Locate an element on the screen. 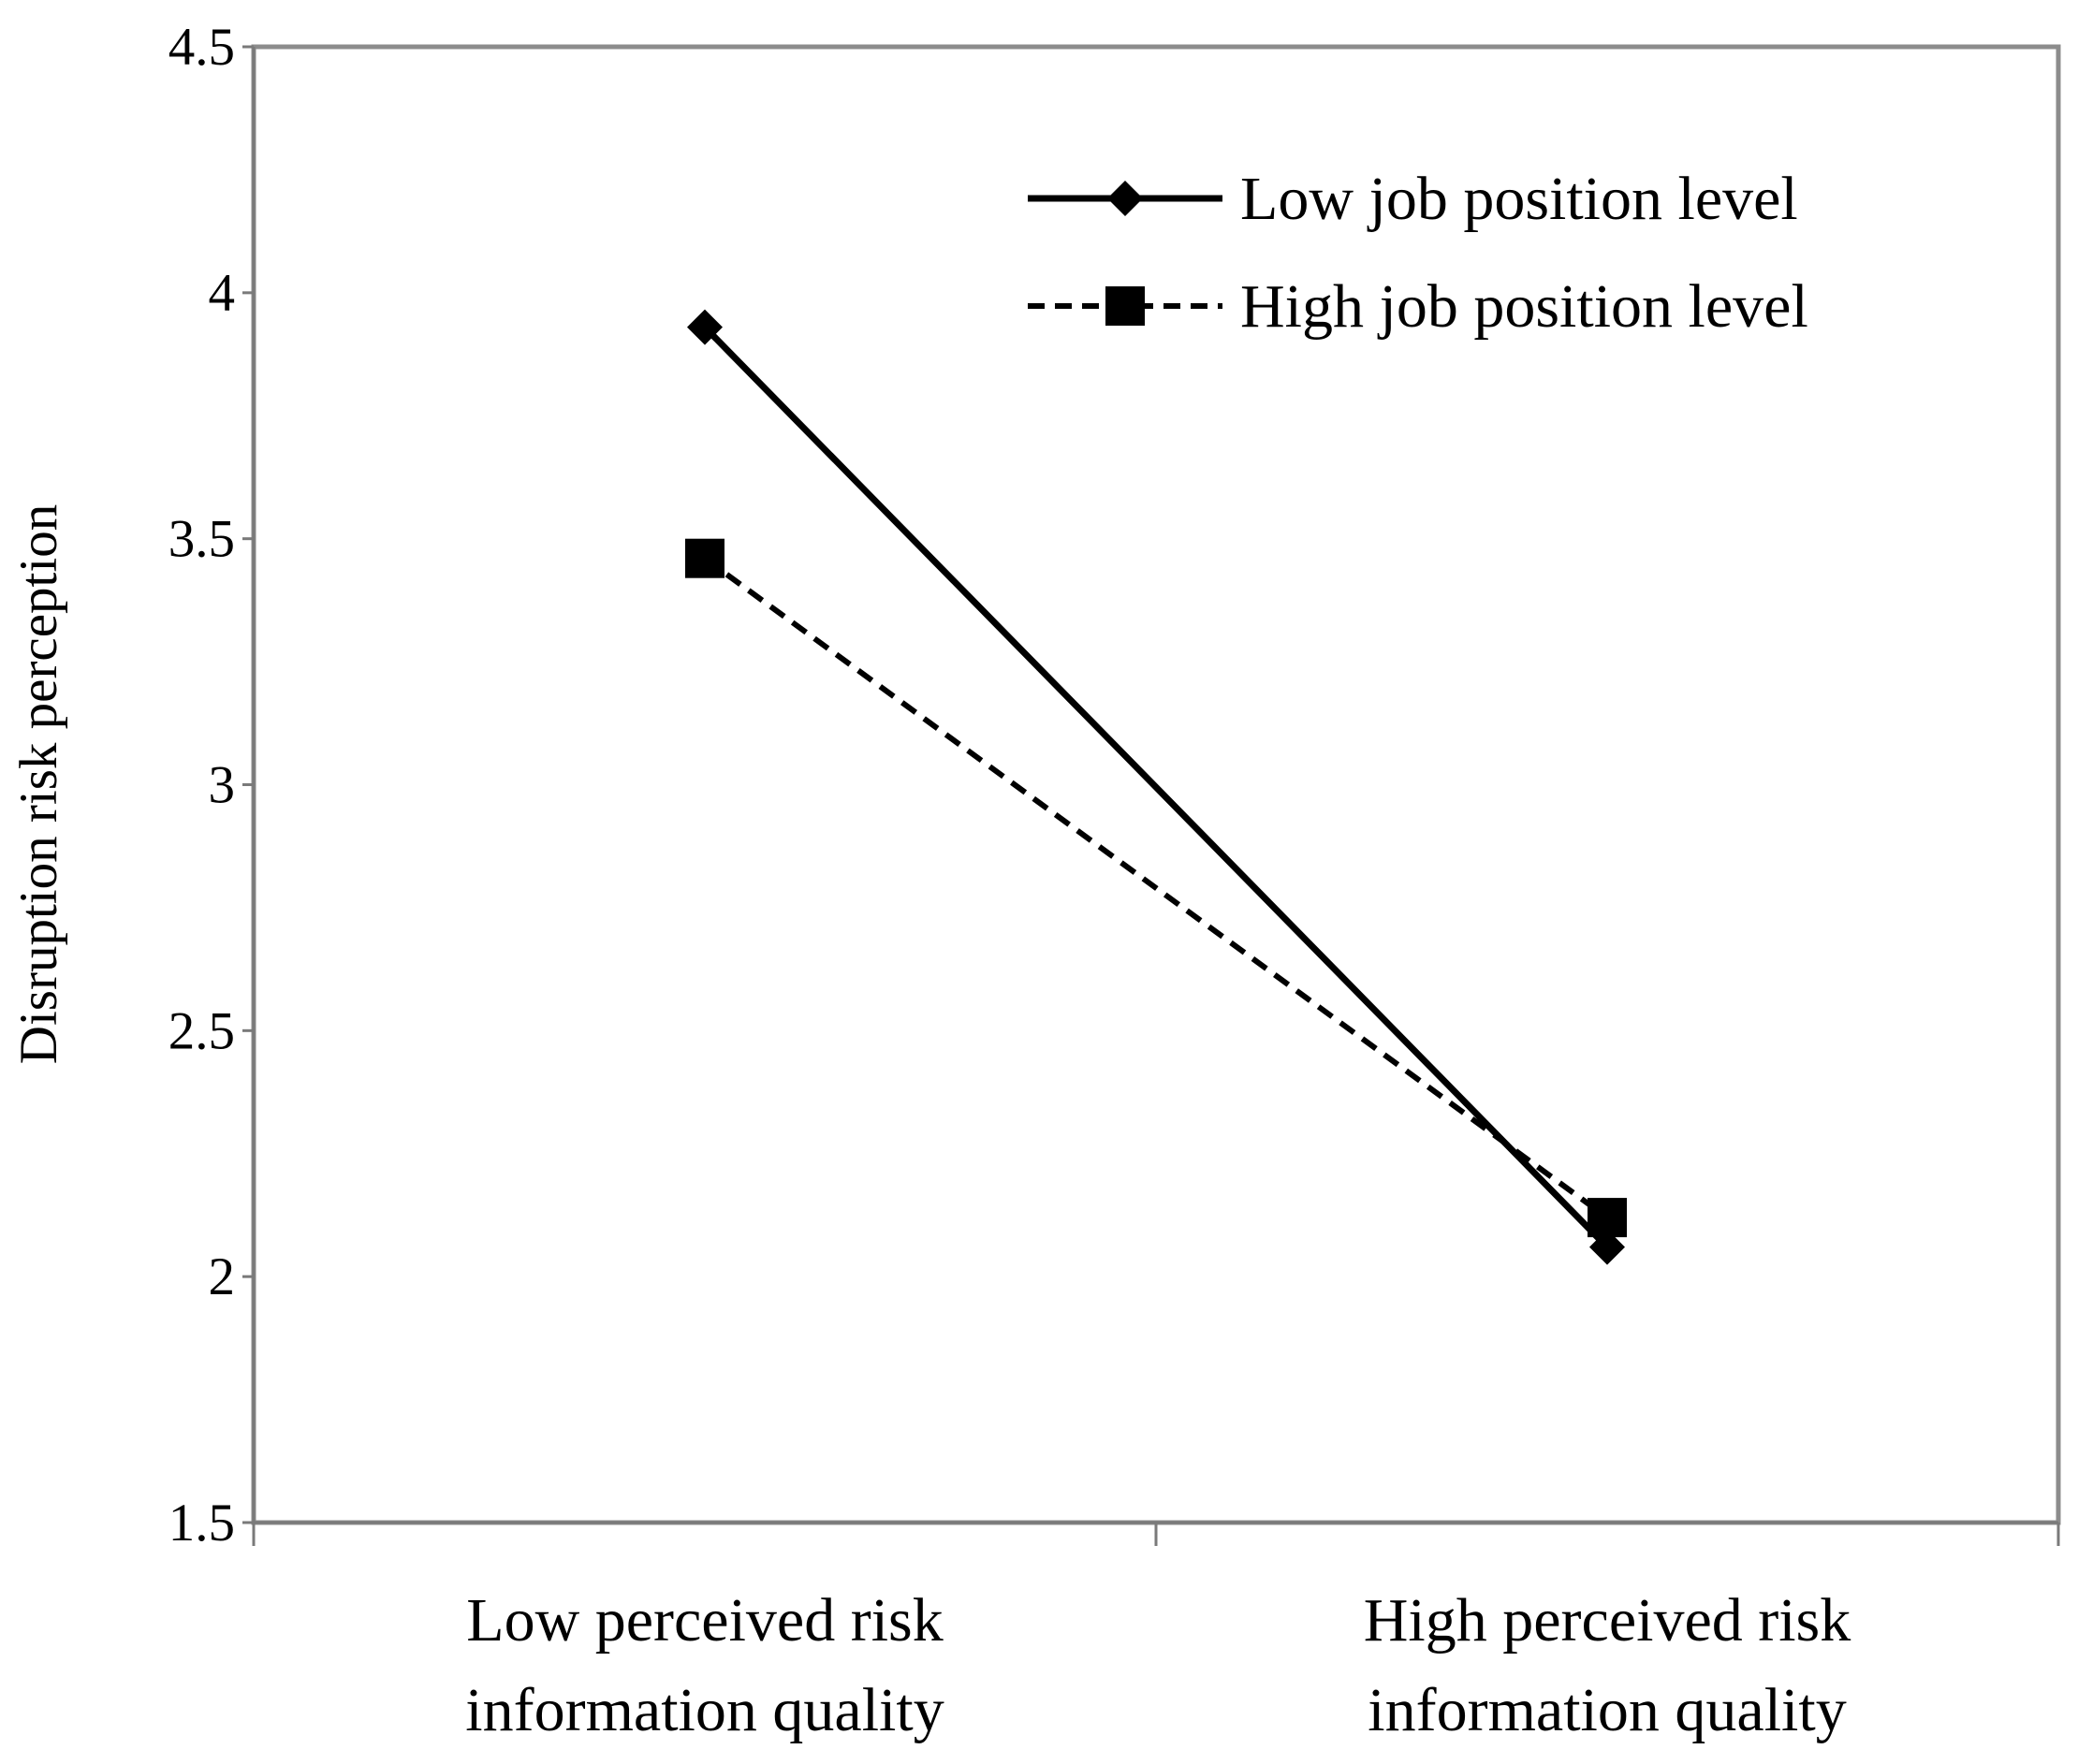  y-tick-label: 4.5 is located at coordinates (201, 47).